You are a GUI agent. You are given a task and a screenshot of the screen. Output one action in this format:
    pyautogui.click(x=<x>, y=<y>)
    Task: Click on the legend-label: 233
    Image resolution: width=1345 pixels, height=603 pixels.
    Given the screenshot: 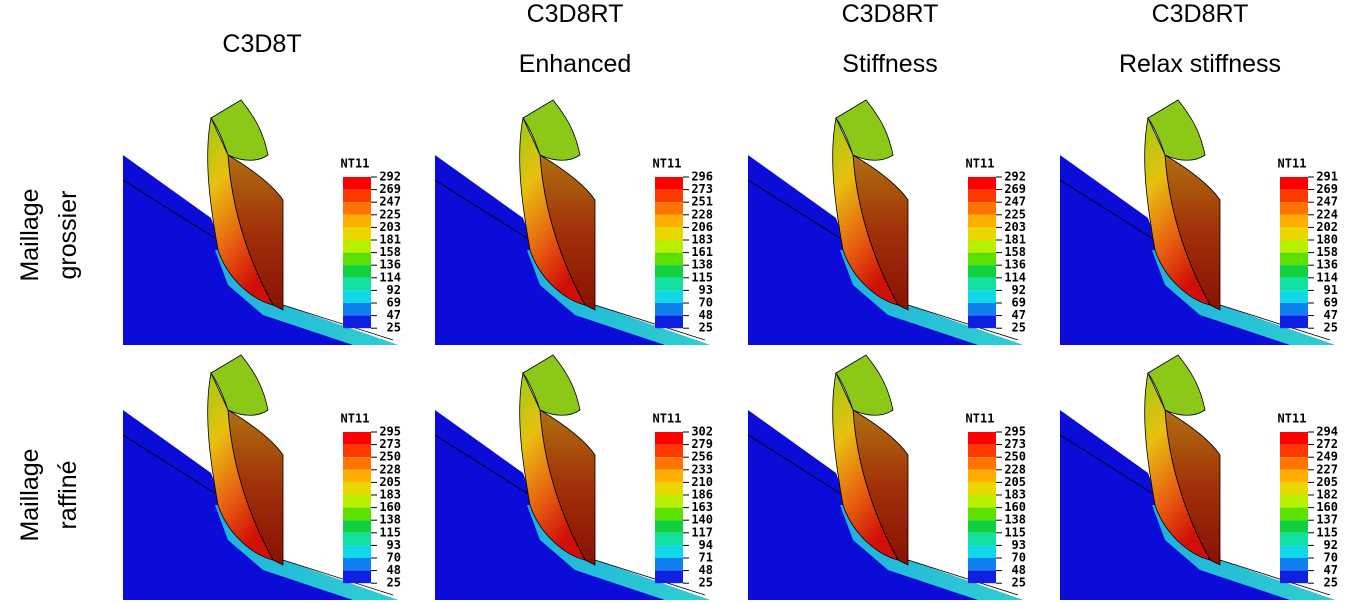 What is the action you would take?
    pyautogui.click(x=702, y=469)
    